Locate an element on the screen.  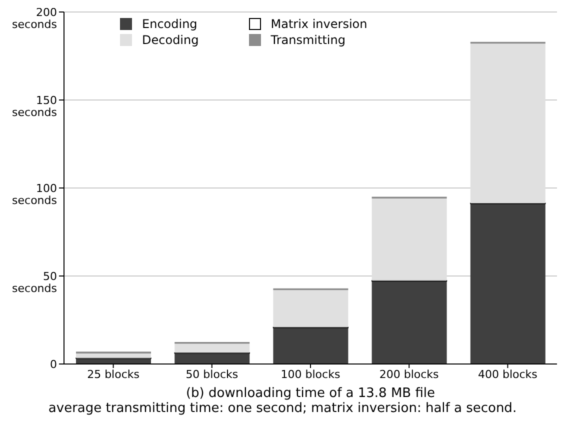
x-axis-title: (b) downloading time of a 13.8 MB file is located at coordinates (310, 393).